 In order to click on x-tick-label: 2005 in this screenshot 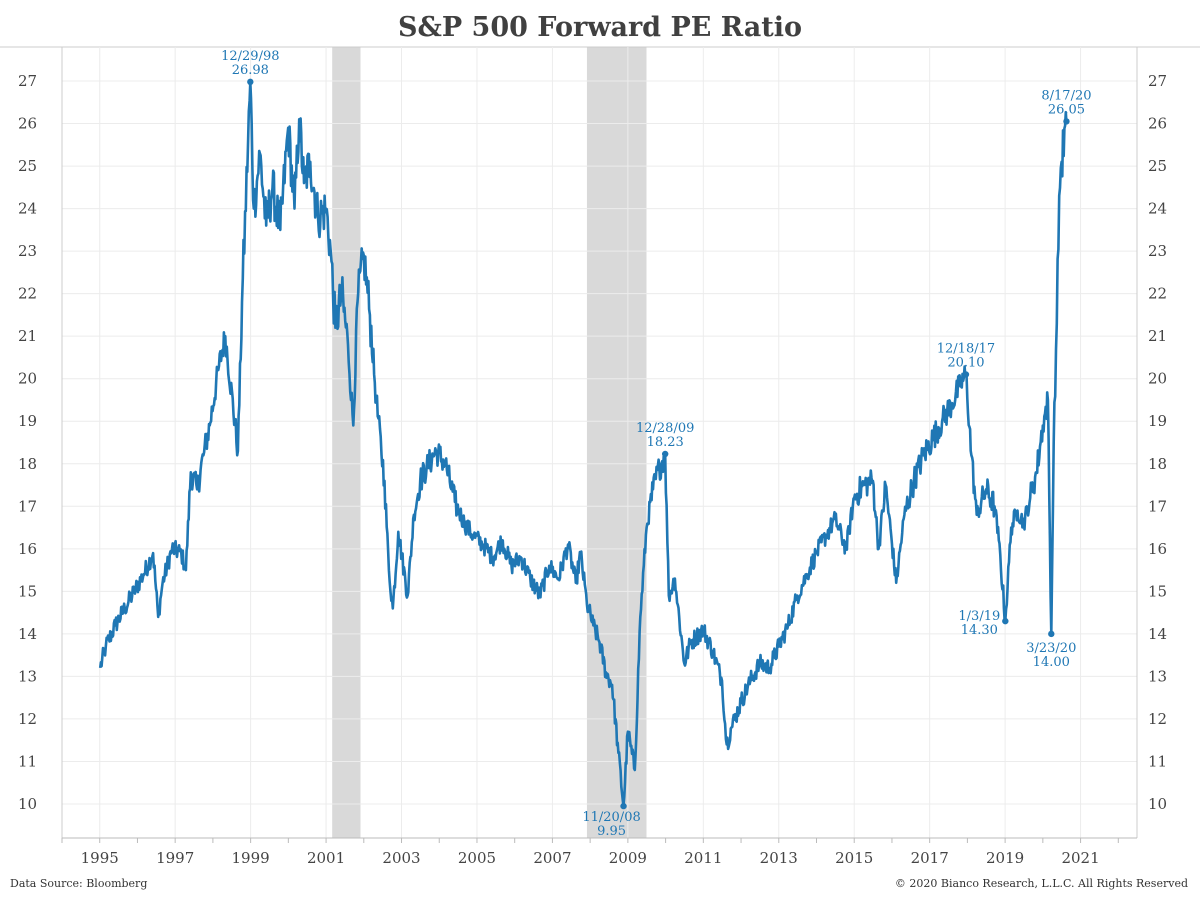, I will do `click(477, 858)`.